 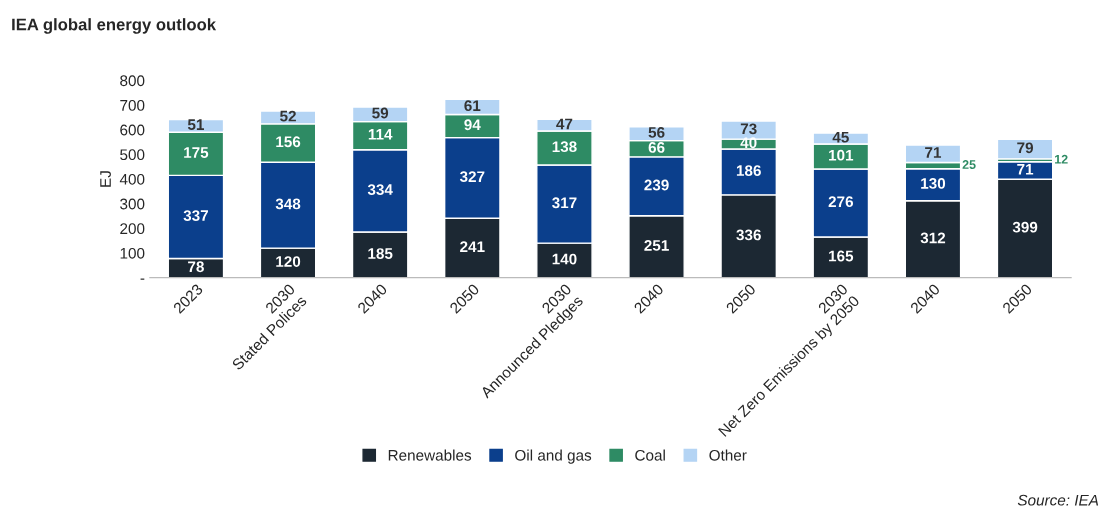 I want to click on data-label: 251, so click(x=656, y=245).